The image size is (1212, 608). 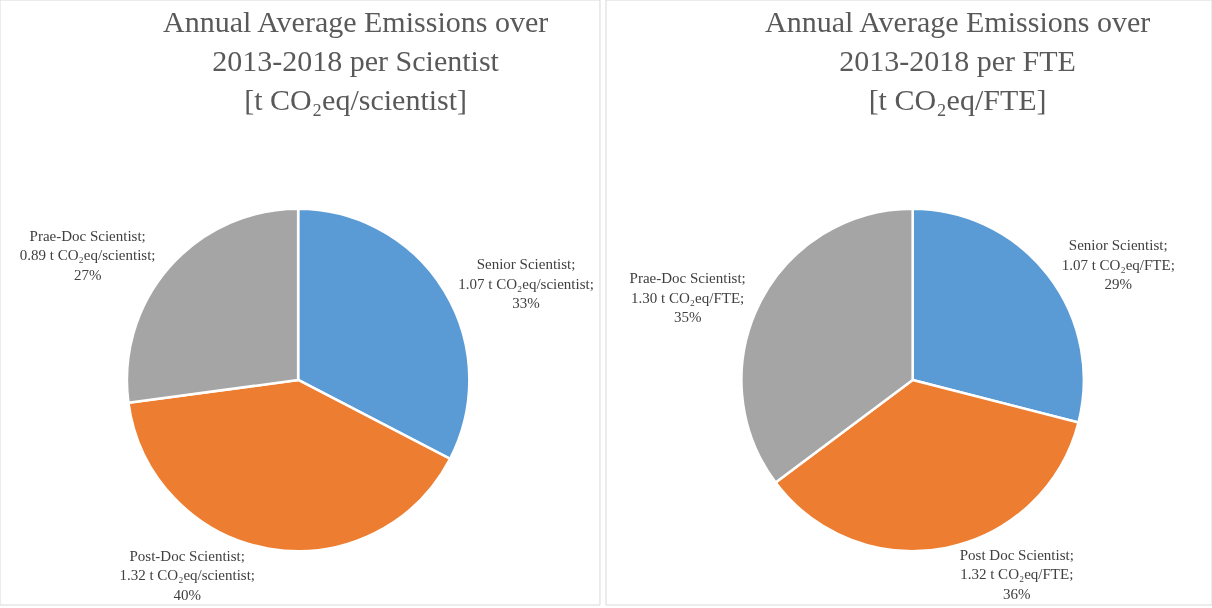 I want to click on slice-label: Senior Scientist; 1.07 t CO₂eq/FTE; 29%, so click(x=1118, y=265).